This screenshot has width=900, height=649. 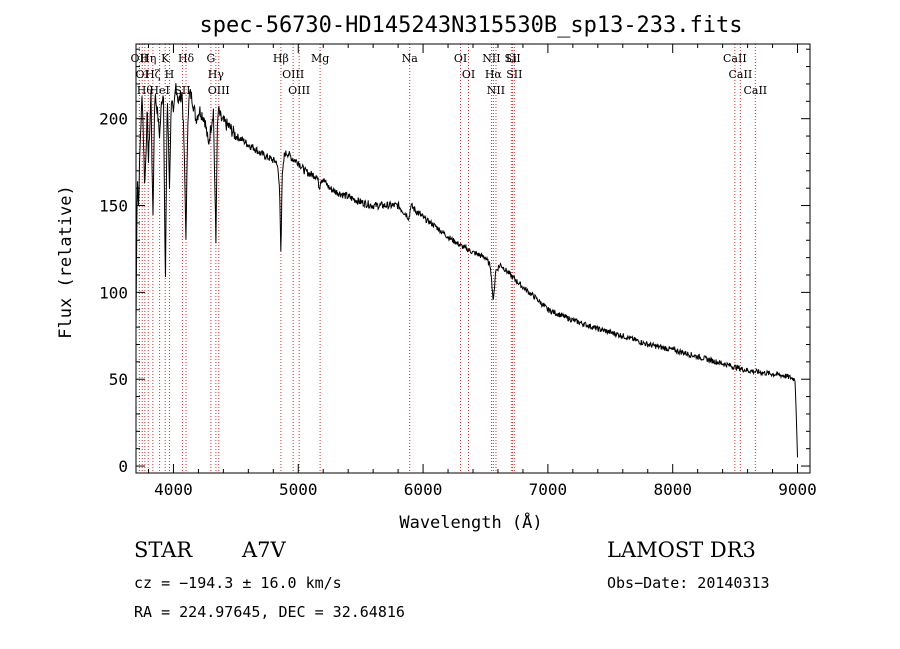 I want to click on observation-date: Obs−Date: 20140313, so click(x=688, y=583).